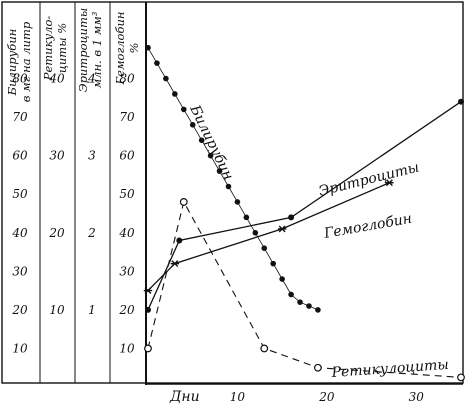  Describe the element at coordinates (92, 310) in the screenshot. I see `tick-erythrocytes-1: 1` at that location.